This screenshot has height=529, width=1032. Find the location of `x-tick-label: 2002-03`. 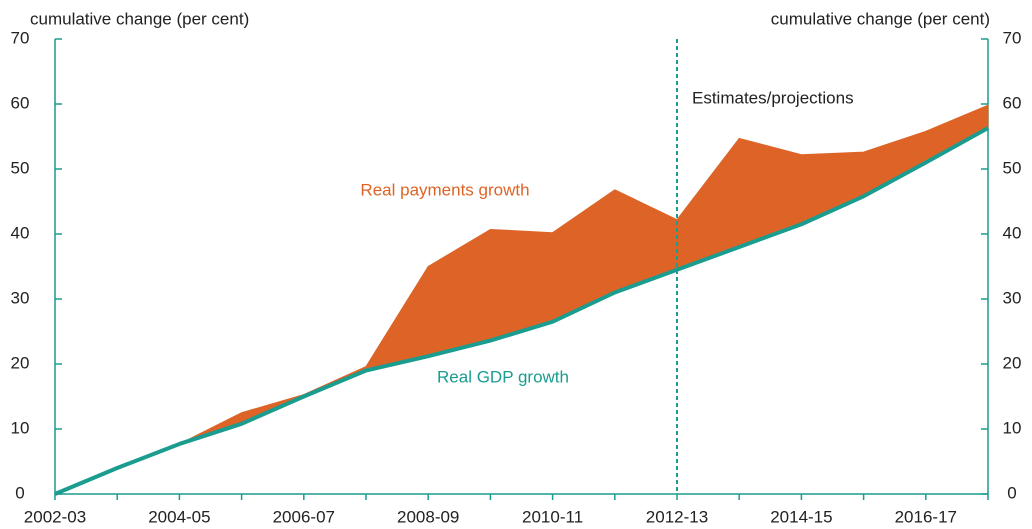

x-tick-label: 2002-03 is located at coordinates (55, 516).